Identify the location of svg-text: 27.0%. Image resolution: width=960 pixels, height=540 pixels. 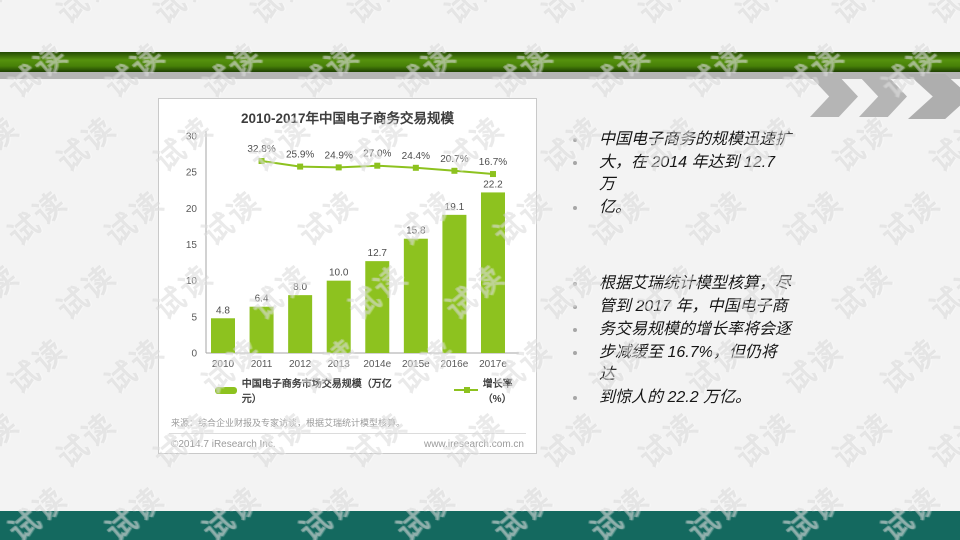
(377, 154).